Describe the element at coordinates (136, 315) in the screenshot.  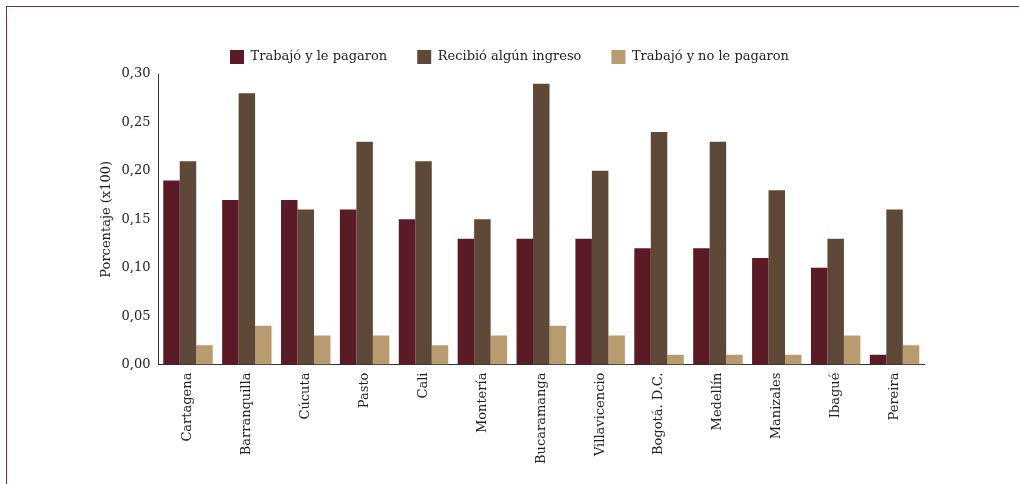
I see `y-tick-label: 0,05` at that location.